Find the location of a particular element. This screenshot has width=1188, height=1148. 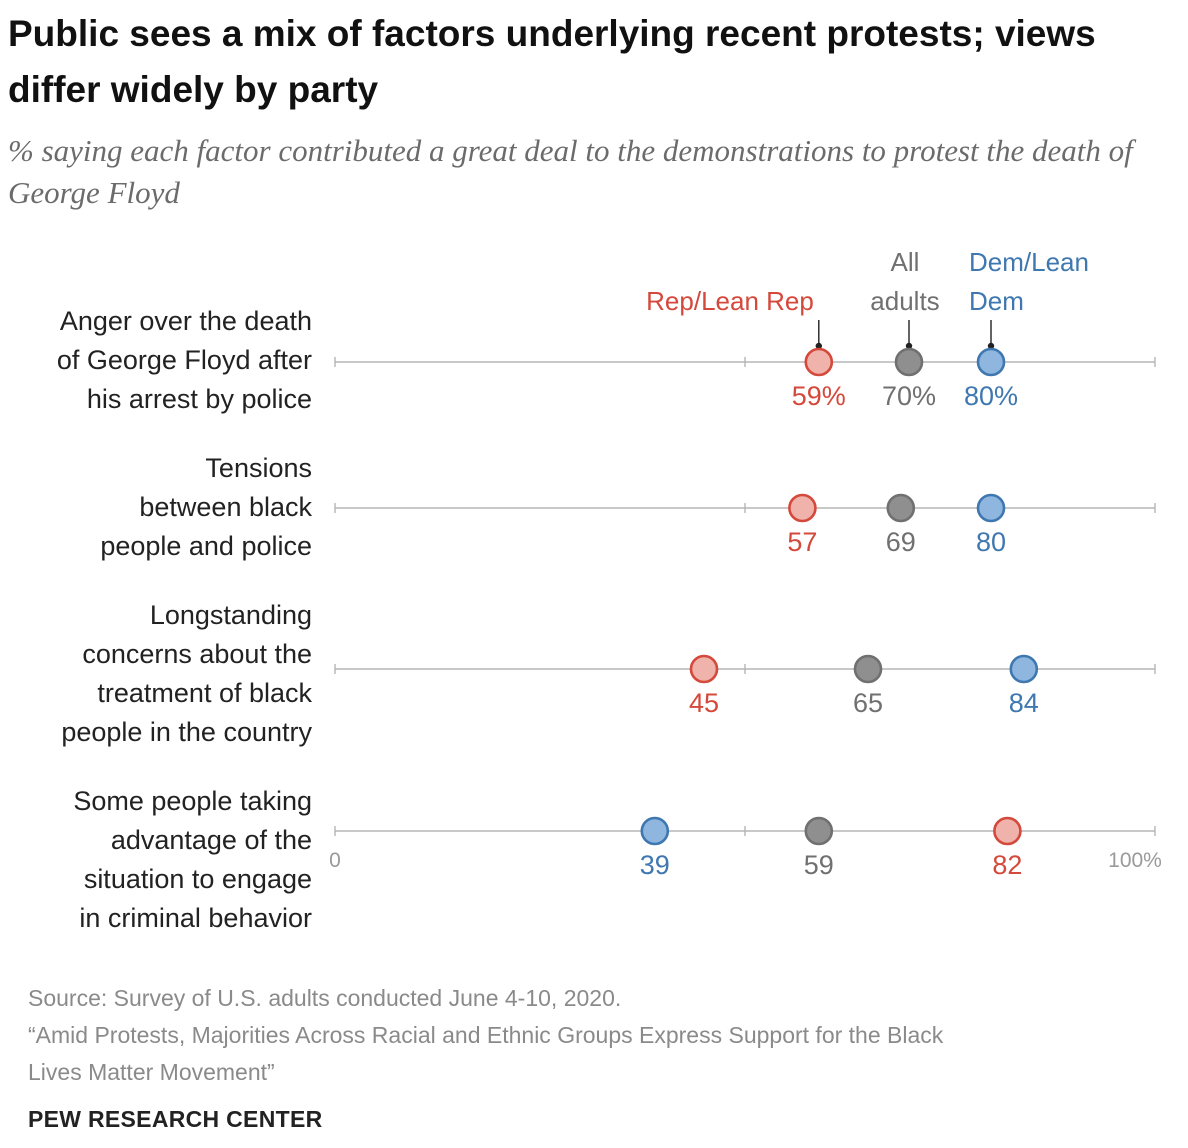

legend: Rep/Lean Rep All adults Dem/Lean Dem is located at coordinates (867, 281).